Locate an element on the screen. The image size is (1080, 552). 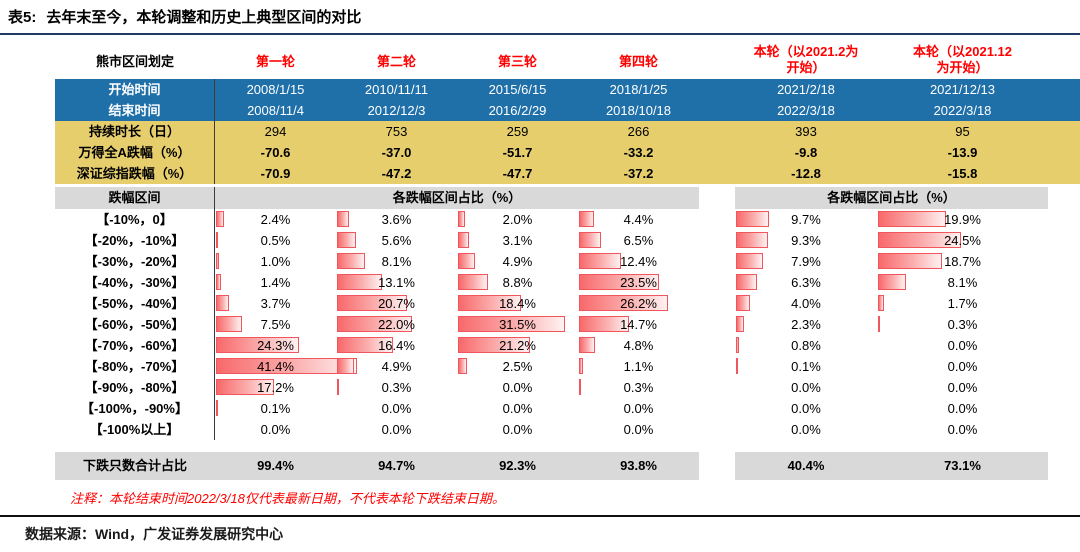
info-cell: 2021/12/13 is located at coordinates (962, 89).